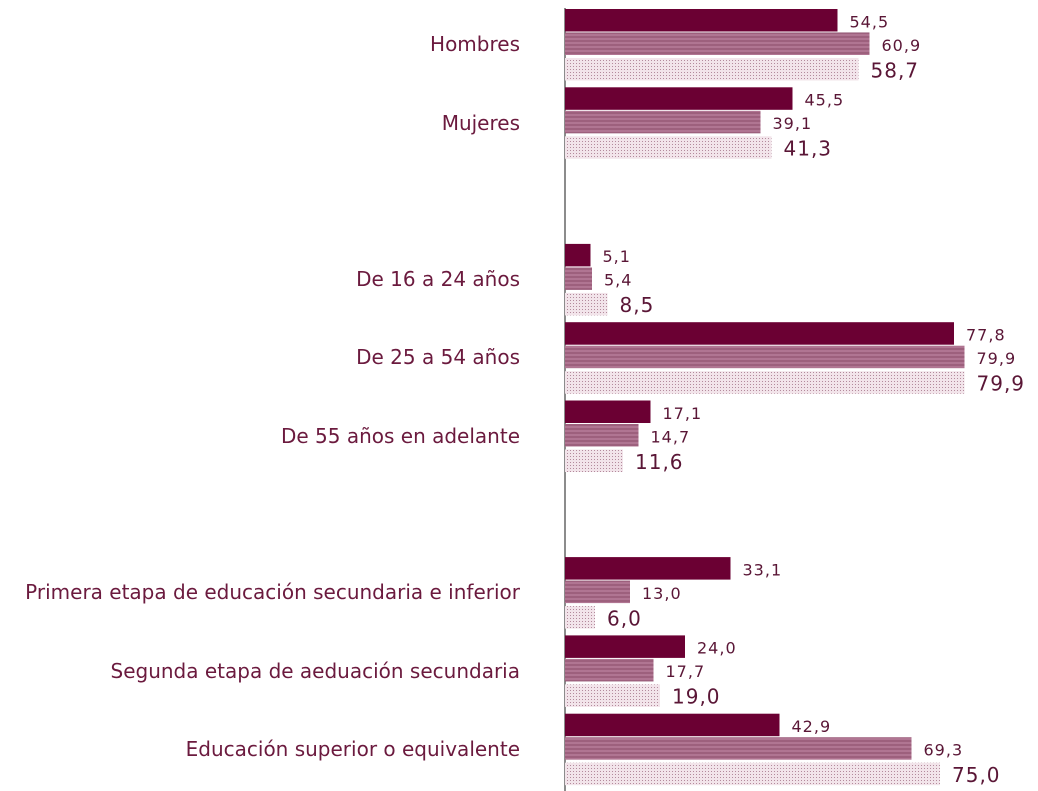 This screenshot has width=1038, height=791. What do you see at coordinates (617, 256) in the screenshot?
I see `value-label: 5,1` at bounding box center [617, 256].